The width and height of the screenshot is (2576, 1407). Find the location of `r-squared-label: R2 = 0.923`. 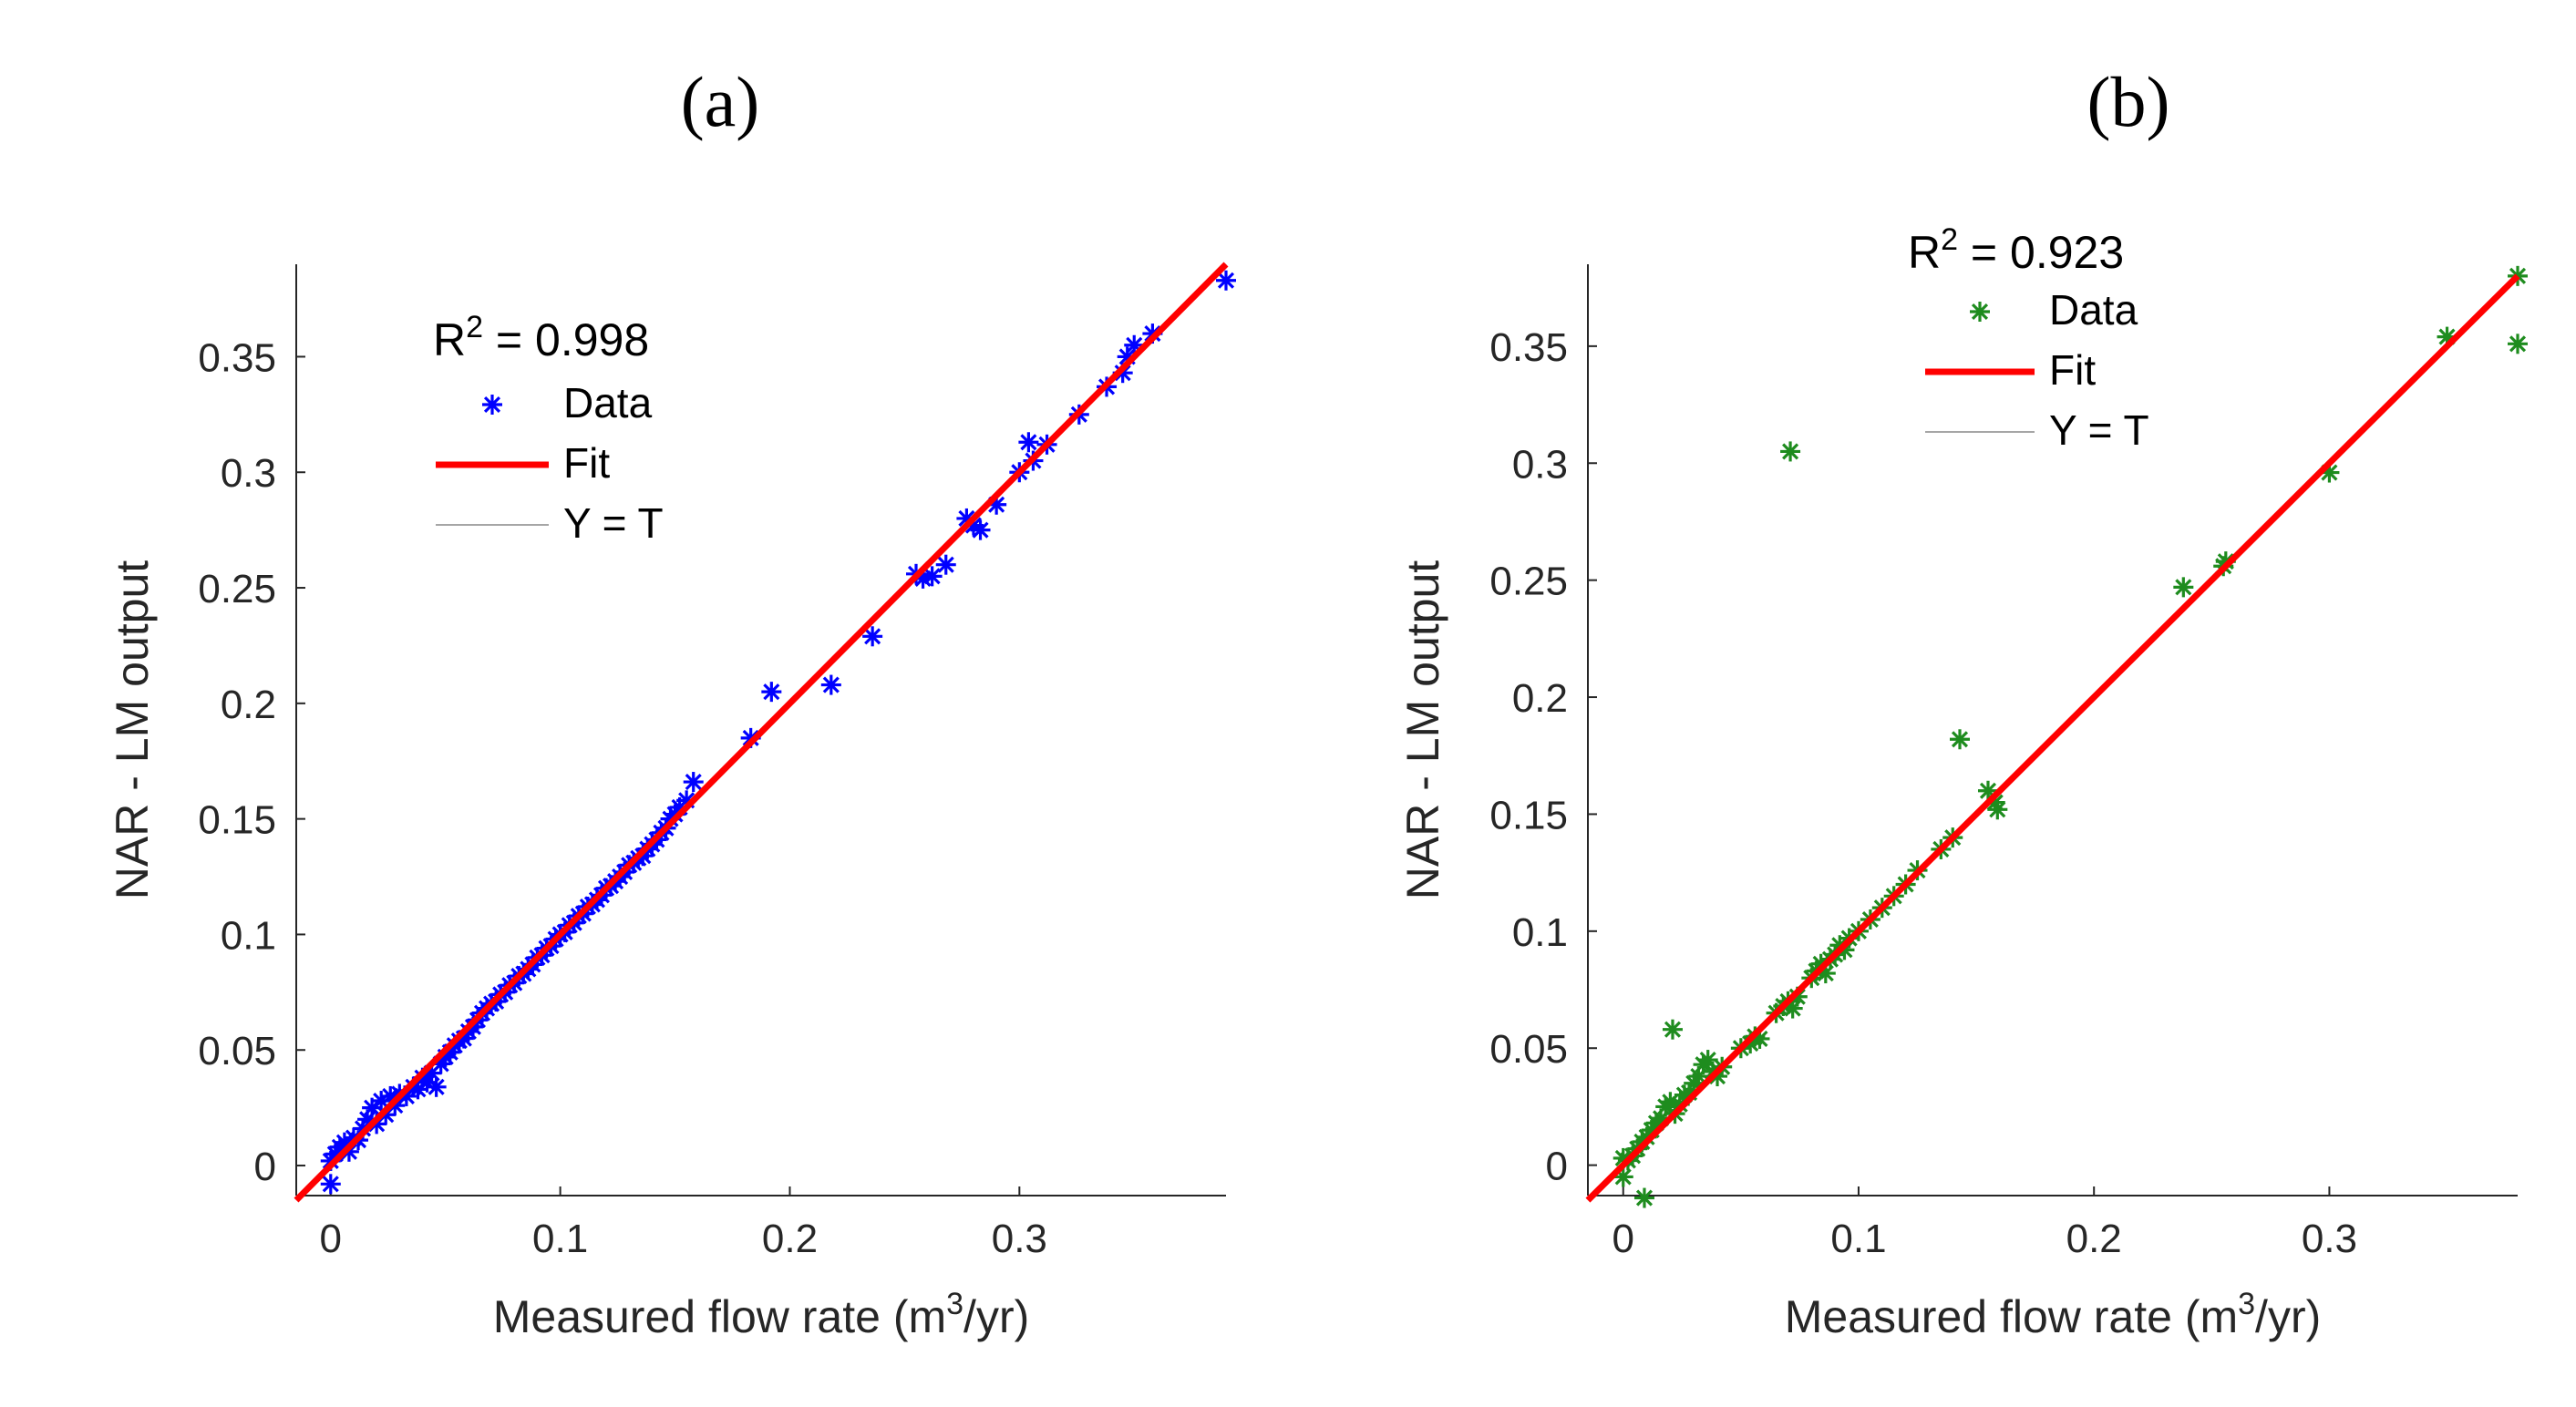

r-squared-label: R2 = 0.923 is located at coordinates (2016, 250).